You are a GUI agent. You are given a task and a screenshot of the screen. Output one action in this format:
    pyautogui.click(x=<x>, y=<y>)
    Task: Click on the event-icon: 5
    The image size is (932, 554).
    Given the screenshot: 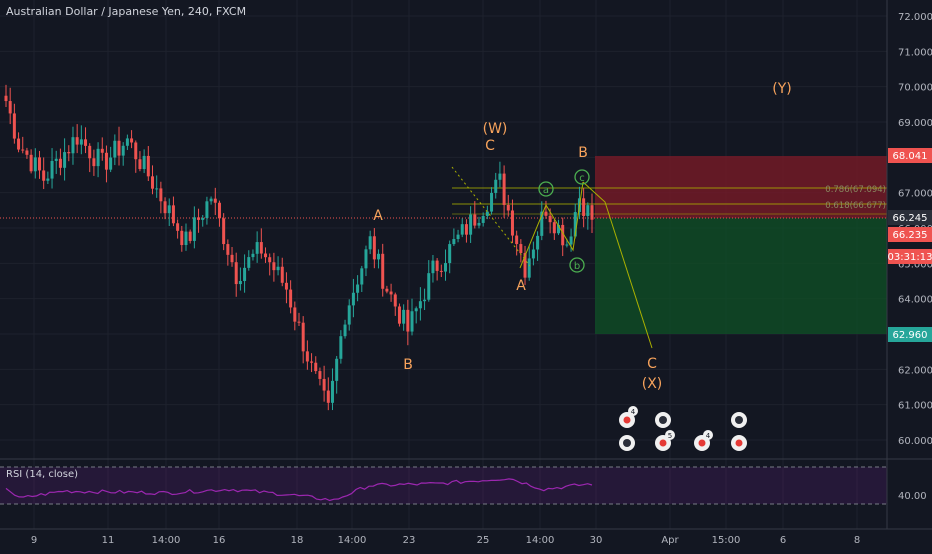 What is the action you would take?
    pyautogui.click(x=670, y=435)
    